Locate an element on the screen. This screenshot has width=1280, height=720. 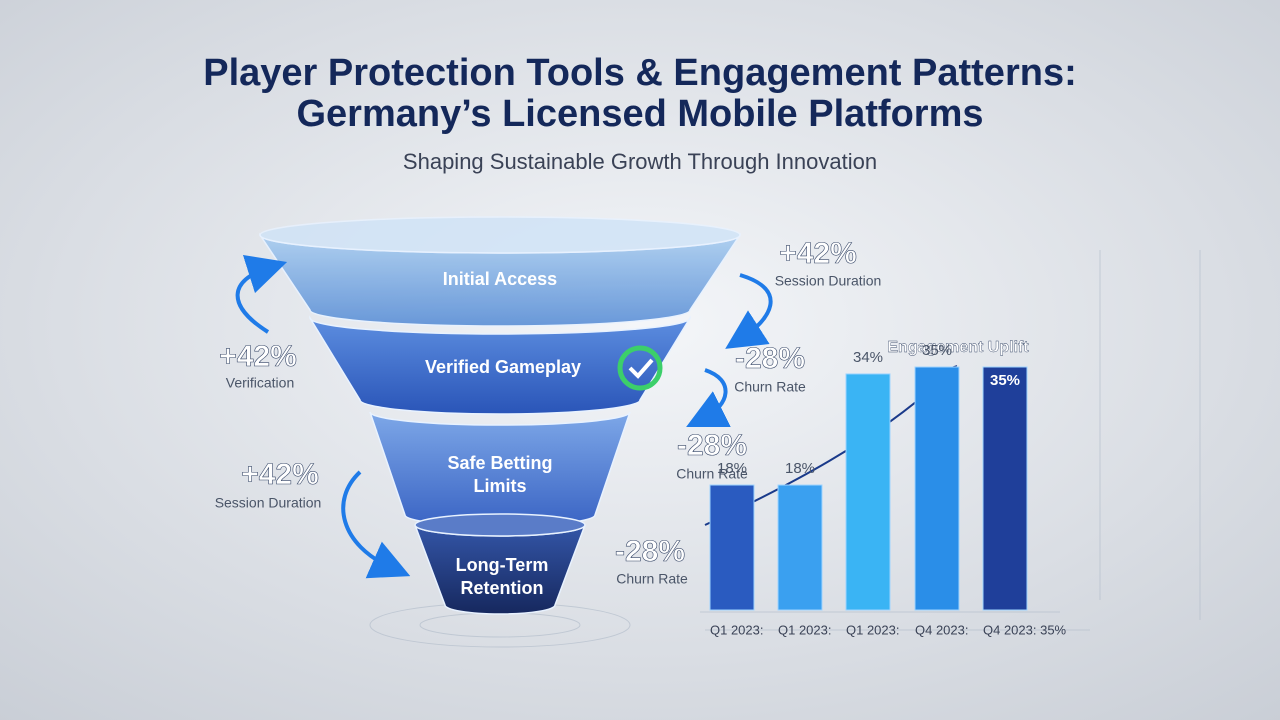
x-tick-label: Q4 2023: 35% is located at coordinates (1025, 629).